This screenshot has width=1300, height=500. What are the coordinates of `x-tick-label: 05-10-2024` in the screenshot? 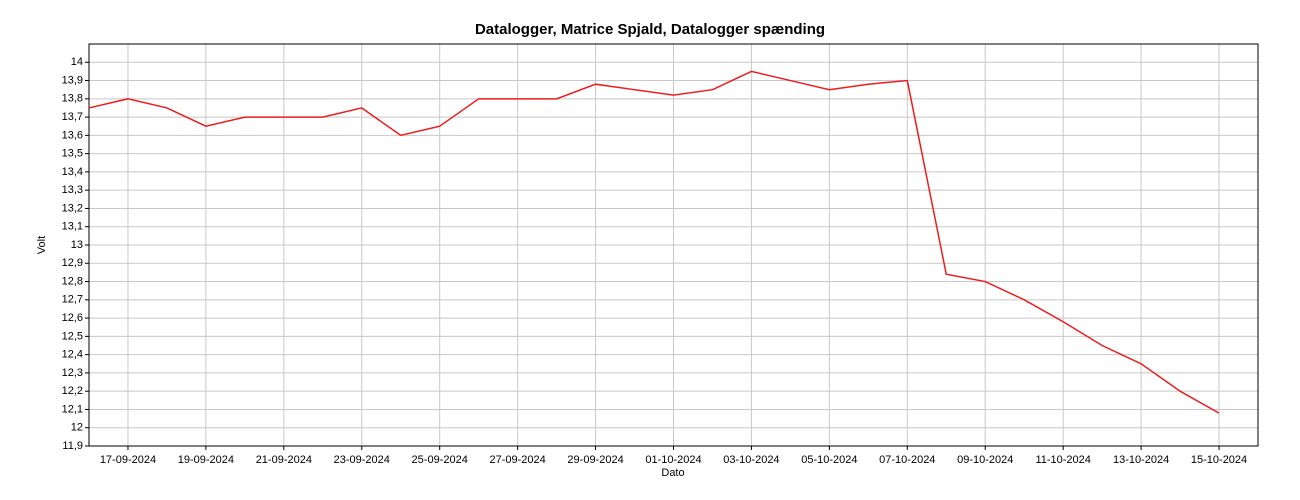 It's located at (829, 460).